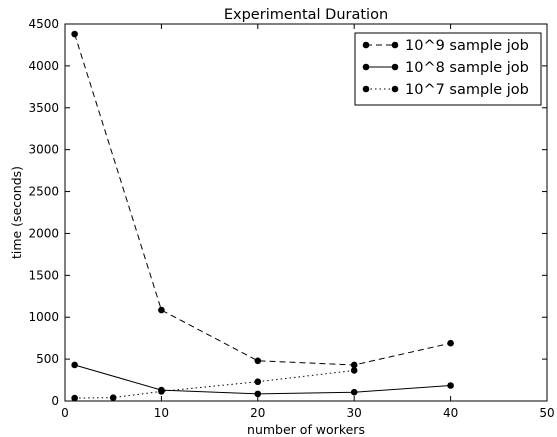  I want to click on y-tick-label: 1500, so click(43, 275).